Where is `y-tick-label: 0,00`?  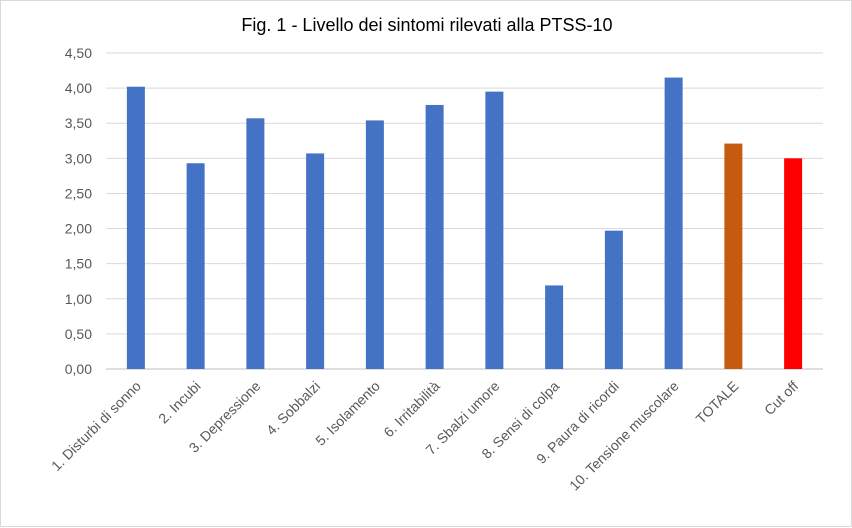
y-tick-label: 0,00 is located at coordinates (78, 369).